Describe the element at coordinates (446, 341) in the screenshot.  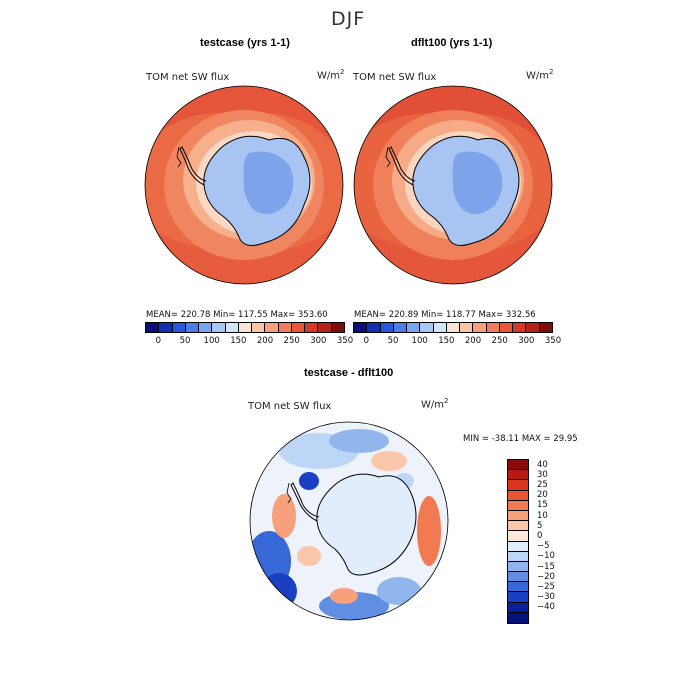
I see `colorbar-tick-label: 150` at that location.